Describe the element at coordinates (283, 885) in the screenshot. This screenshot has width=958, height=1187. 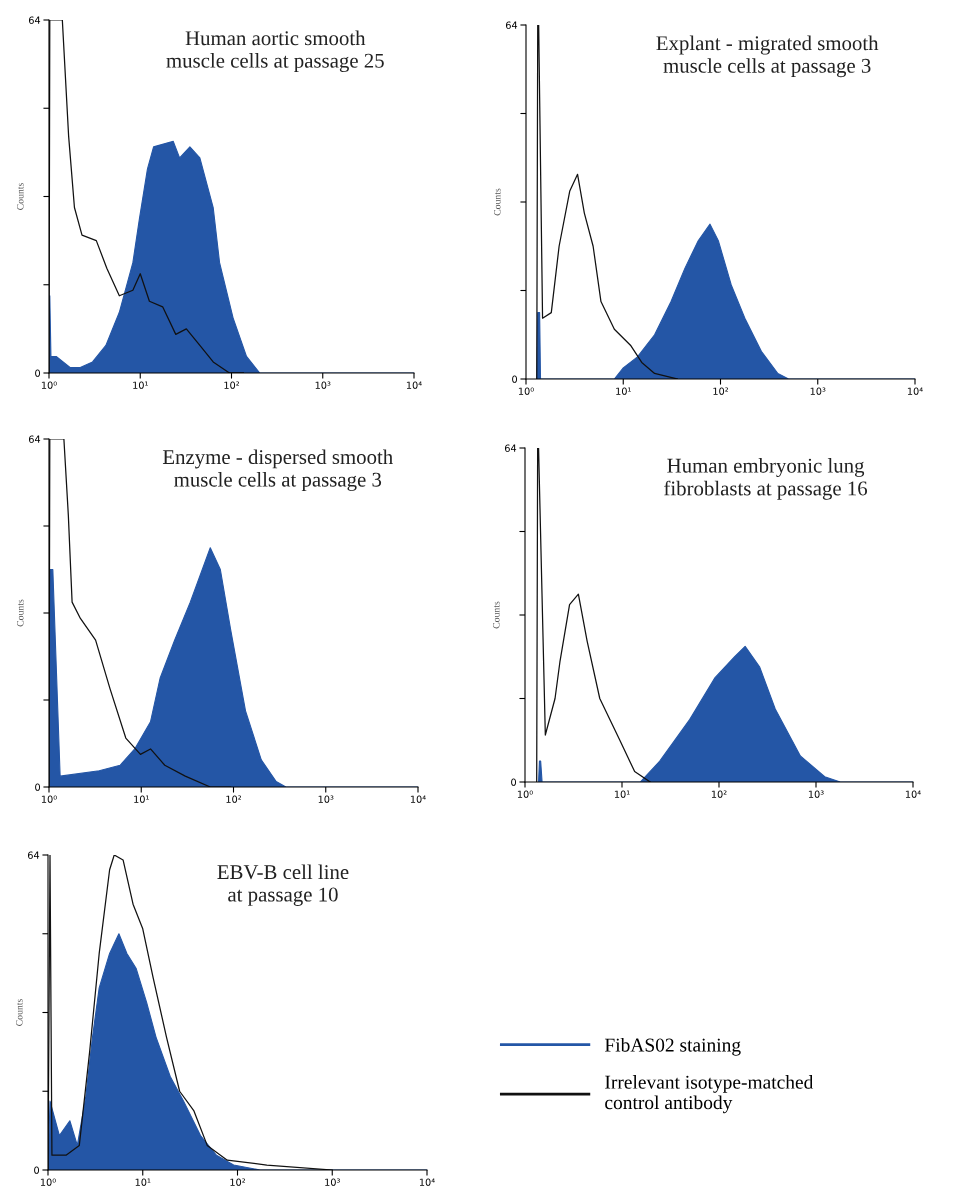
I see `text: EBV-B cell line at passage 10` at that location.